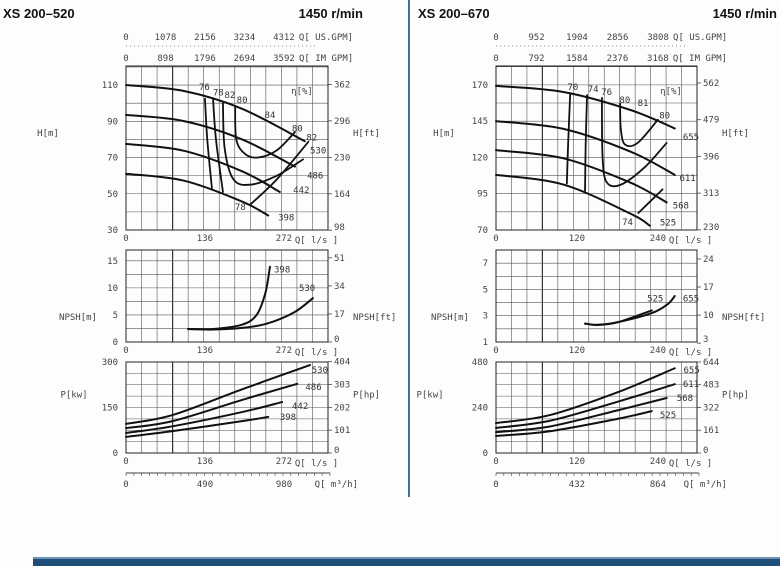  I want to click on flow-tick-im_gpm: 1796, so click(205, 59).